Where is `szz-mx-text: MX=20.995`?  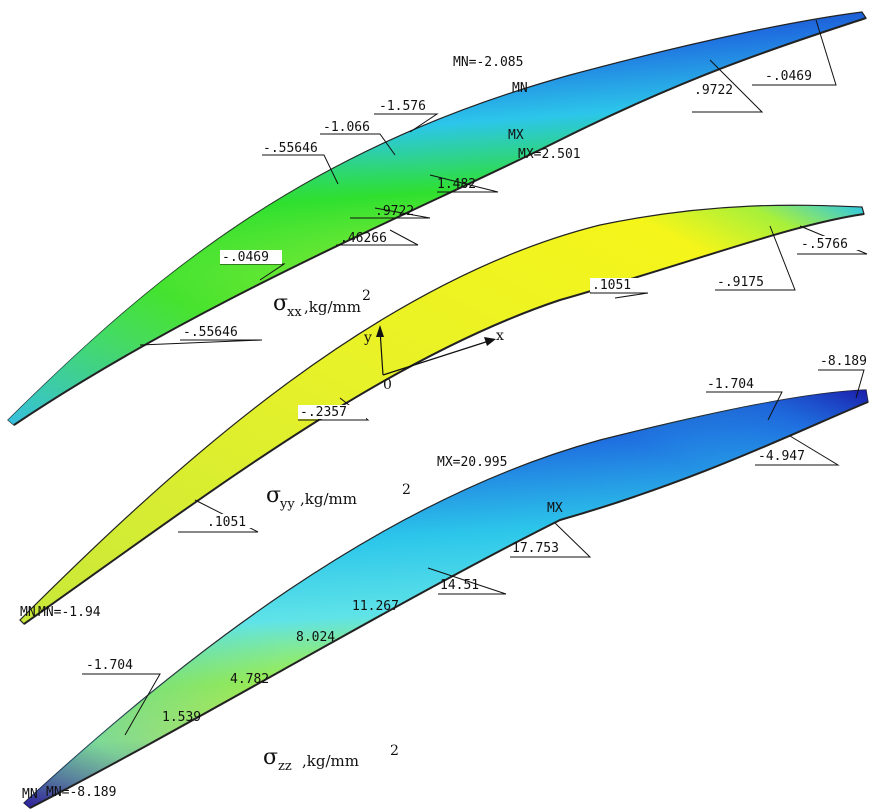 szz-mx-text: MX=20.995 is located at coordinates (472, 462).